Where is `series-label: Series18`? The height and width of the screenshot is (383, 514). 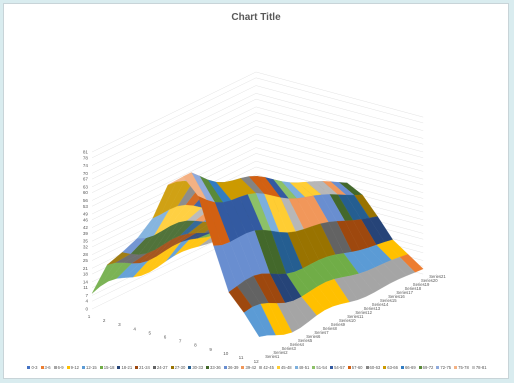
series-label: Series18 is located at coordinates (413, 288).